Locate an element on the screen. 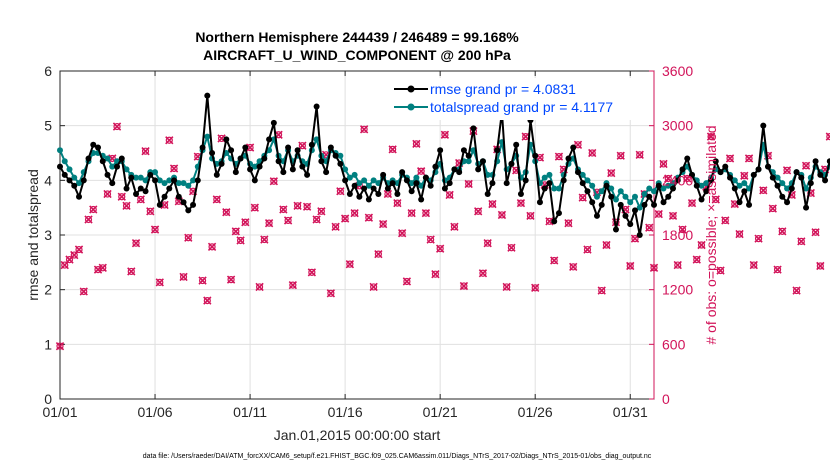  x-tick-label: 01/11 is located at coordinates (250, 412).